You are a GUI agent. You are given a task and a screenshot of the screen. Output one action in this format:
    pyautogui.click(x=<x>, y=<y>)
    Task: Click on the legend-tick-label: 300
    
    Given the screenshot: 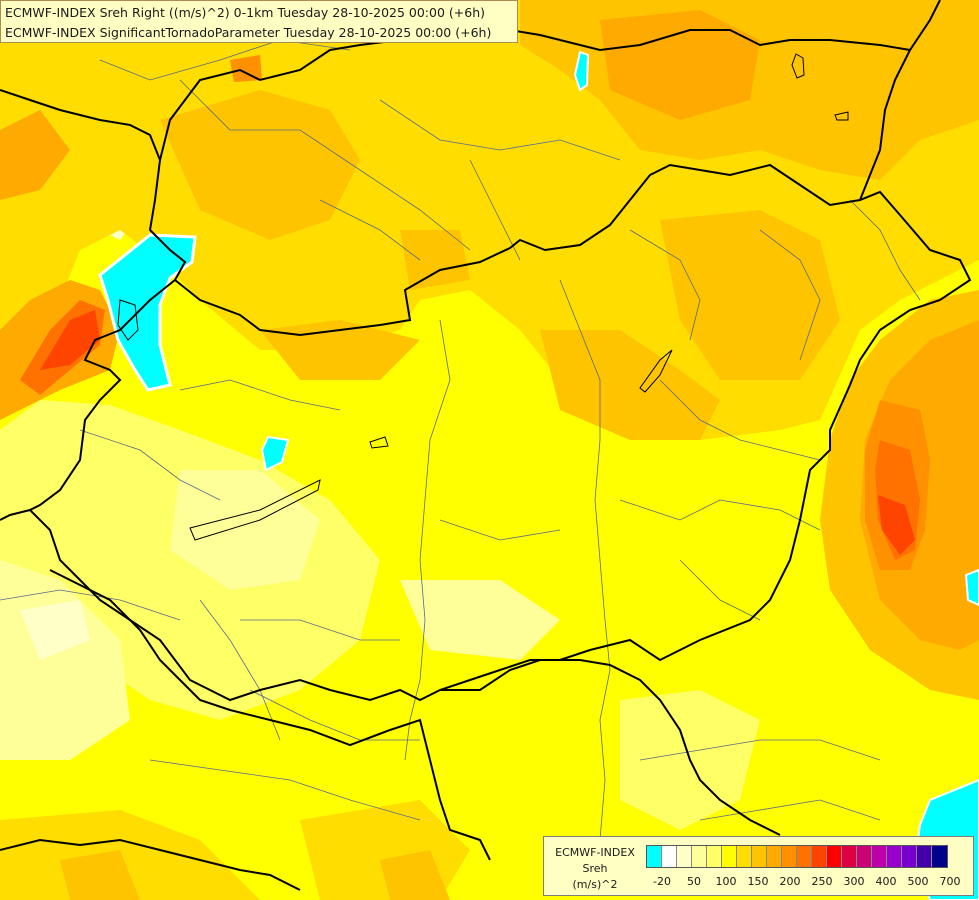 What is the action you would take?
    pyautogui.click(x=854, y=881)
    